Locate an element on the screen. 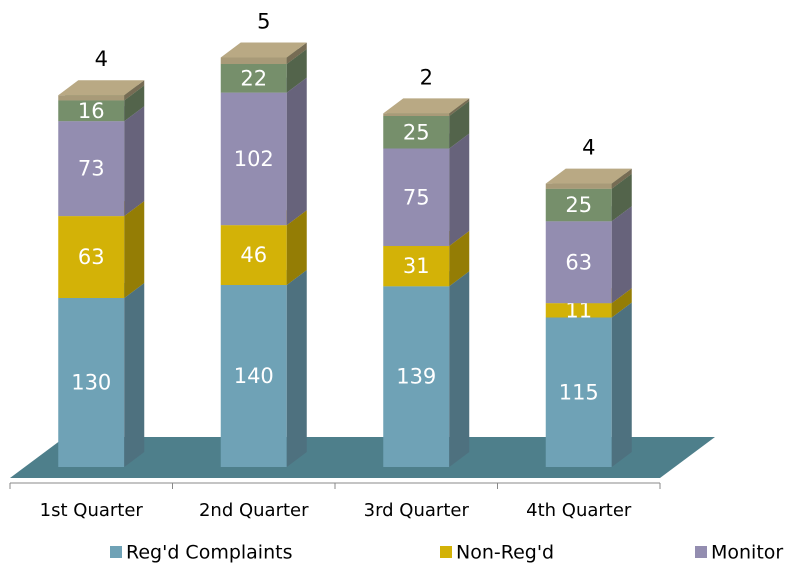  data-label: 140 is located at coordinates (254, 376).